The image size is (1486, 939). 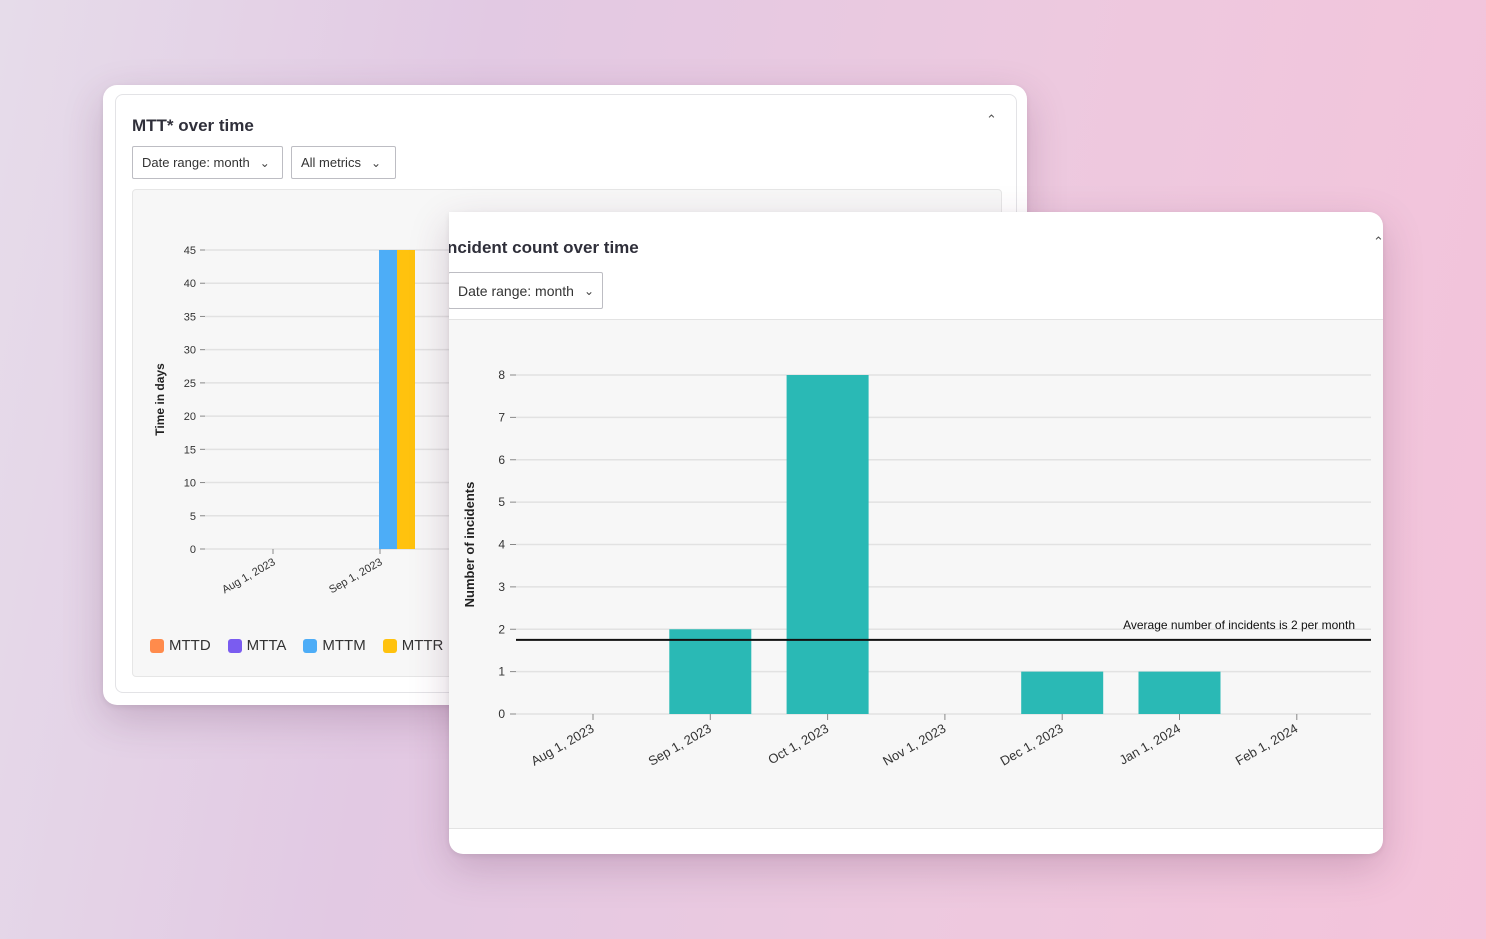 I want to click on bar-mttr, so click(x=406, y=399).